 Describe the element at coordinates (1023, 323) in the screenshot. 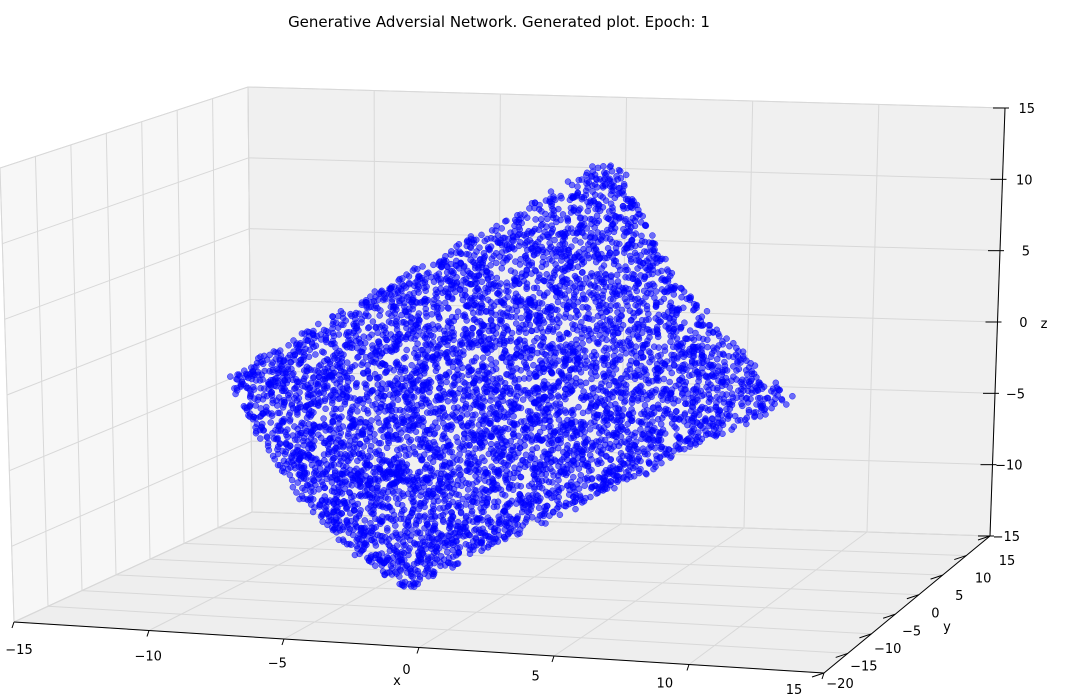

I see `z-tick-label: 0` at that location.